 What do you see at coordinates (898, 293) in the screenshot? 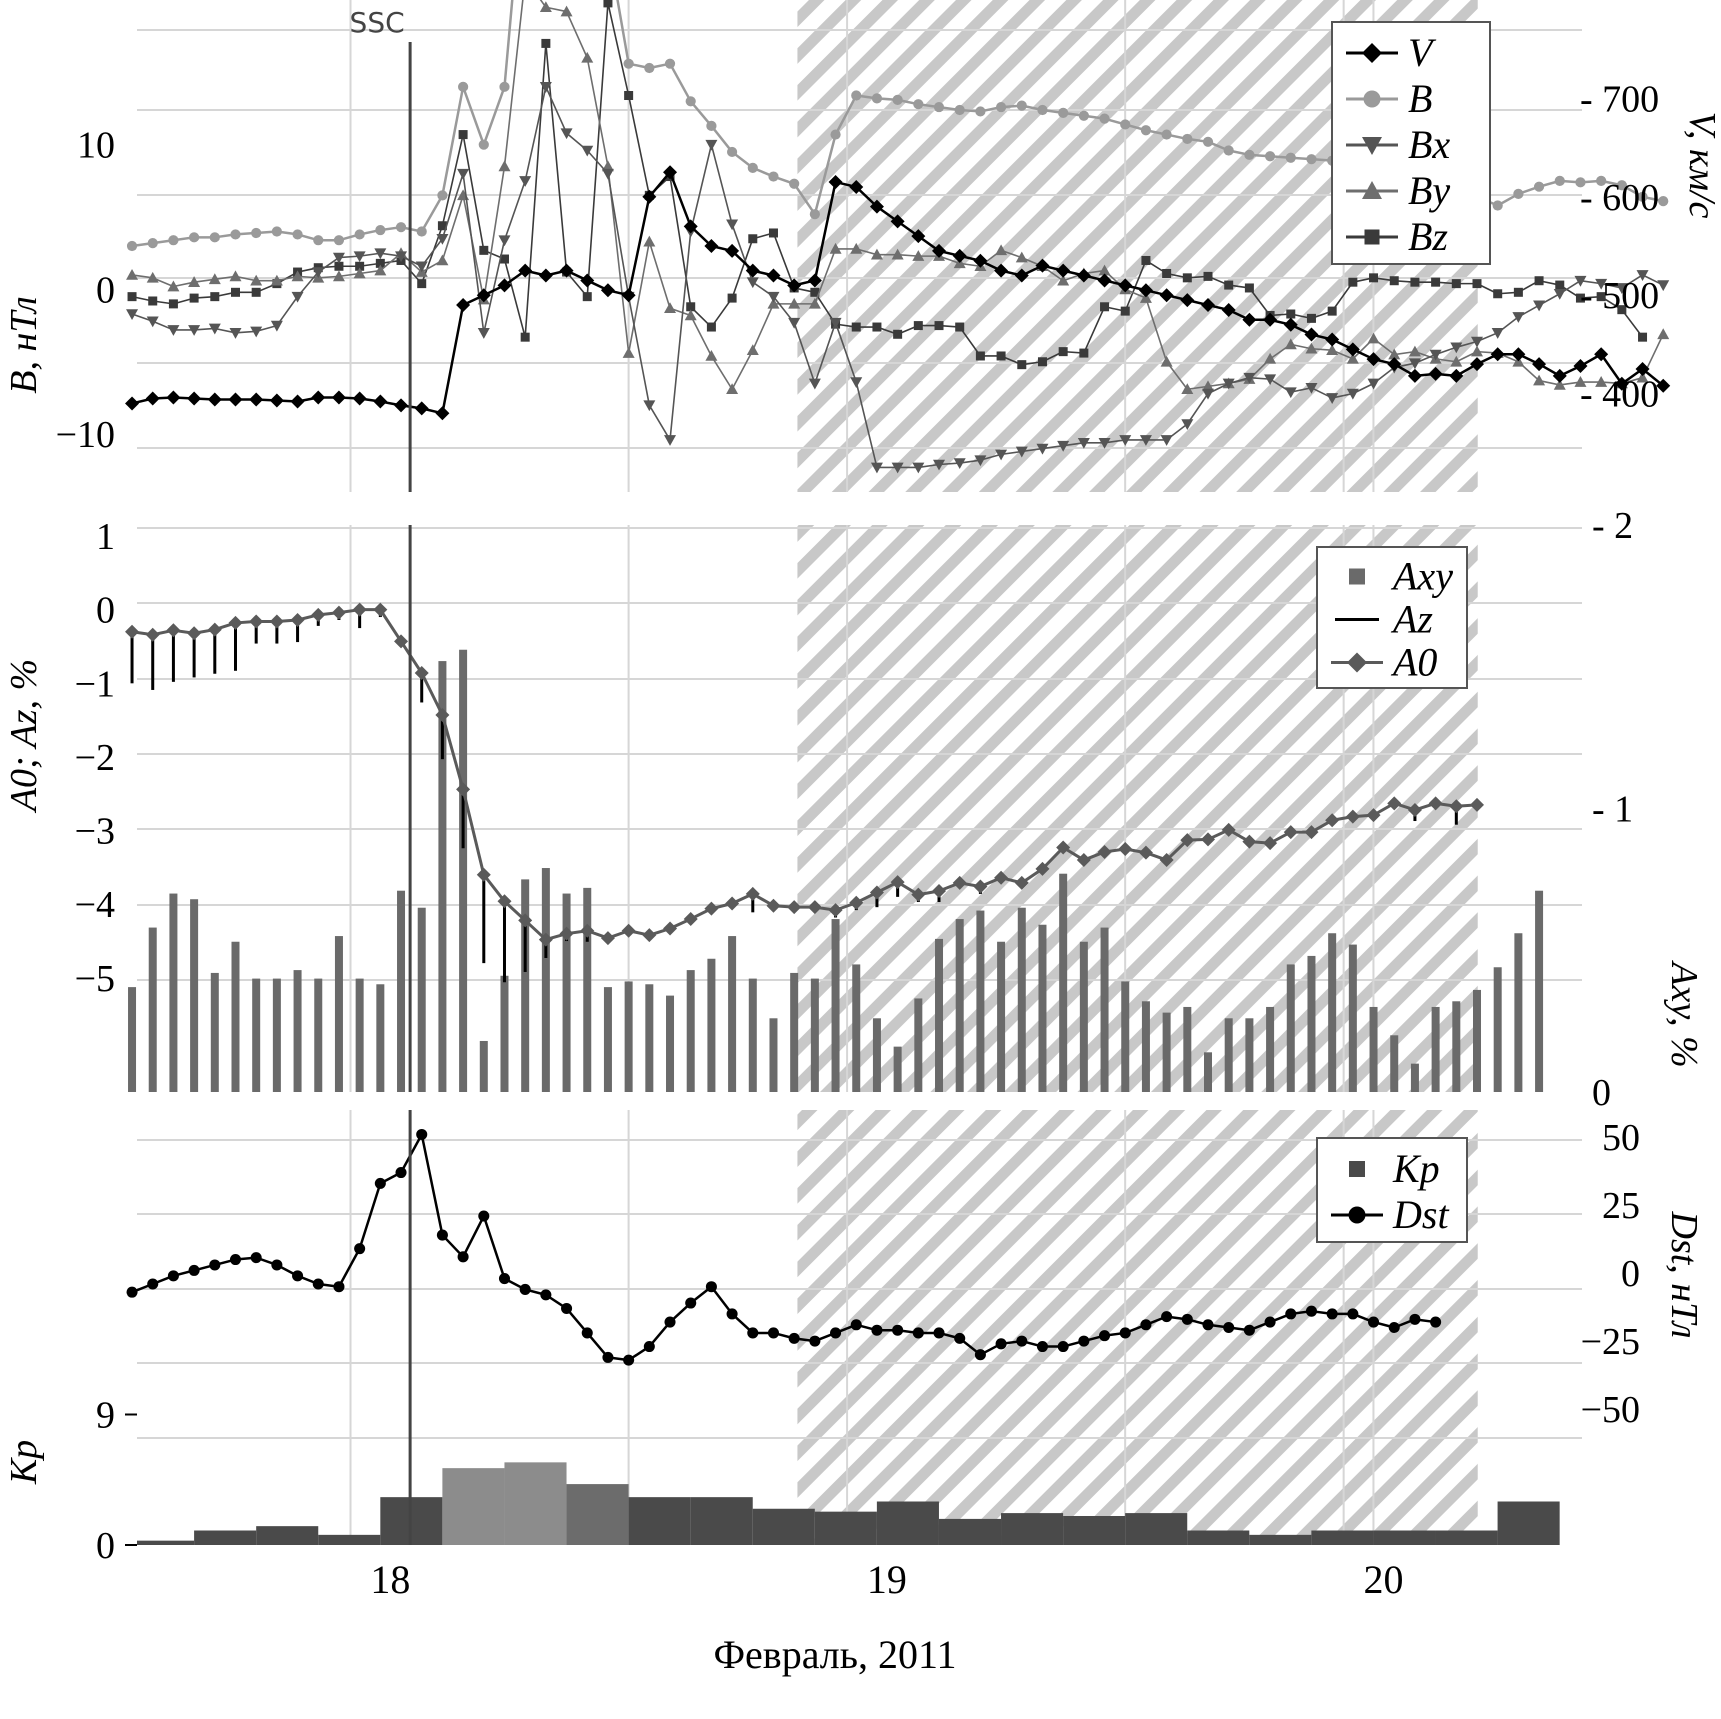
I see `series-V` at bounding box center [898, 293].